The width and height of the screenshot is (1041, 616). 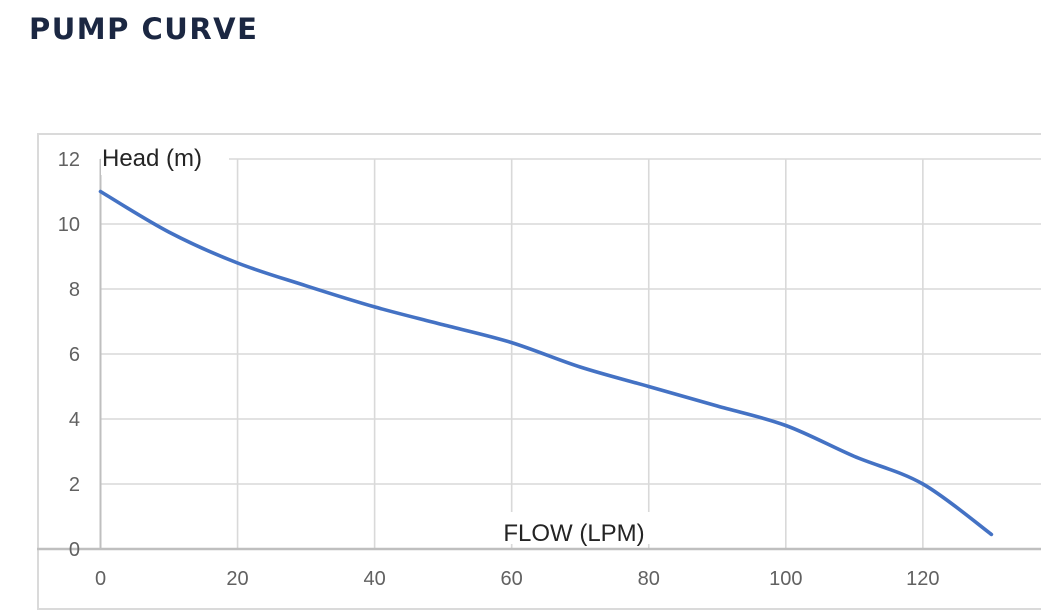 What do you see at coordinates (74, 420) in the screenshot?
I see `y-tick-label: 4` at bounding box center [74, 420].